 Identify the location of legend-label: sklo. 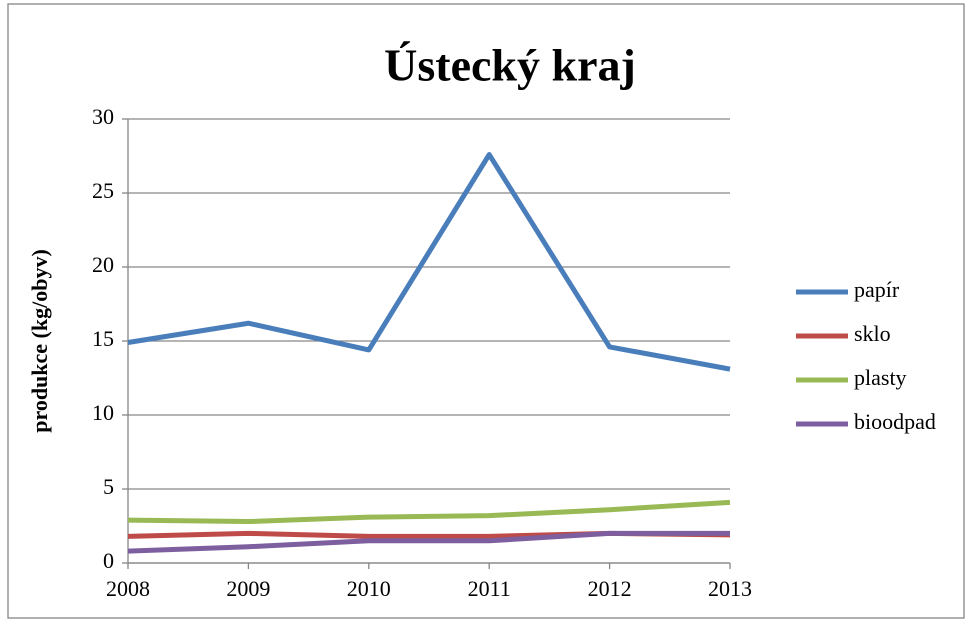
(872, 333).